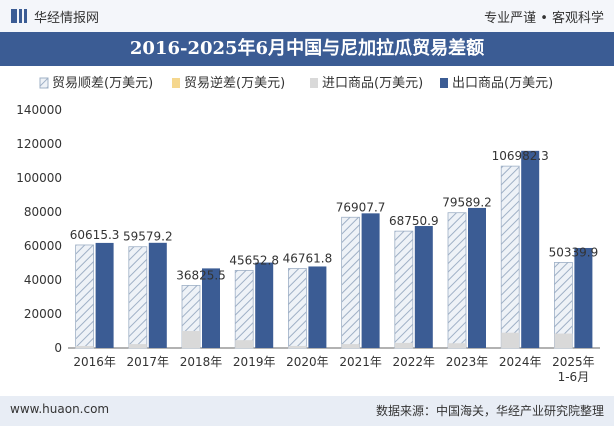  Describe the element at coordinates (19, 16) in the screenshot. I see `brand-logo-icon` at that location.